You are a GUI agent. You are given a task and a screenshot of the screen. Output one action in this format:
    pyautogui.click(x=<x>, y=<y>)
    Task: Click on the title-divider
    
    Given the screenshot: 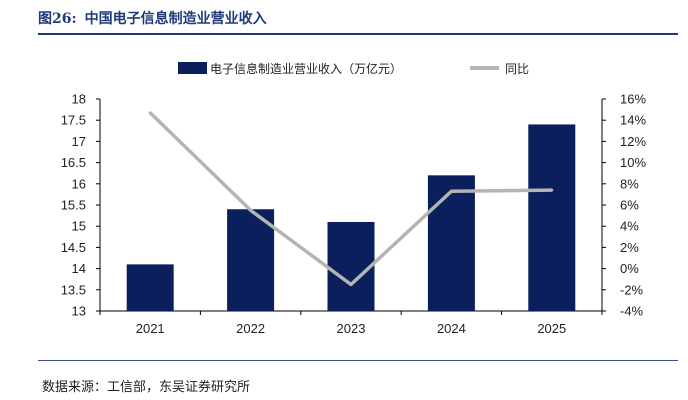 What is the action you would take?
    pyautogui.click(x=358, y=34)
    